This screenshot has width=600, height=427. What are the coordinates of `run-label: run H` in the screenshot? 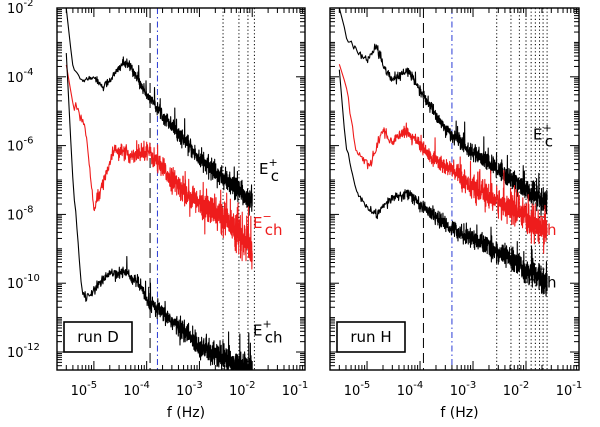 It's located at (370, 337).